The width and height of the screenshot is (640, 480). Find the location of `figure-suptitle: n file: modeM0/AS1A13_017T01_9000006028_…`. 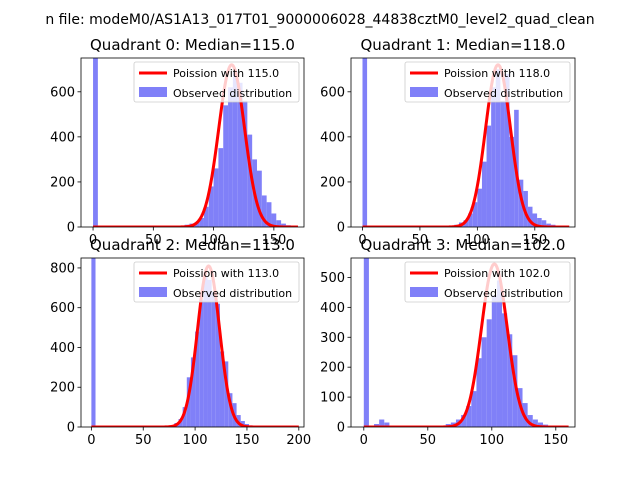

figure-suptitle: n file: modeM0/AS1A13_017T01_9000006028_… is located at coordinates (319, 20).